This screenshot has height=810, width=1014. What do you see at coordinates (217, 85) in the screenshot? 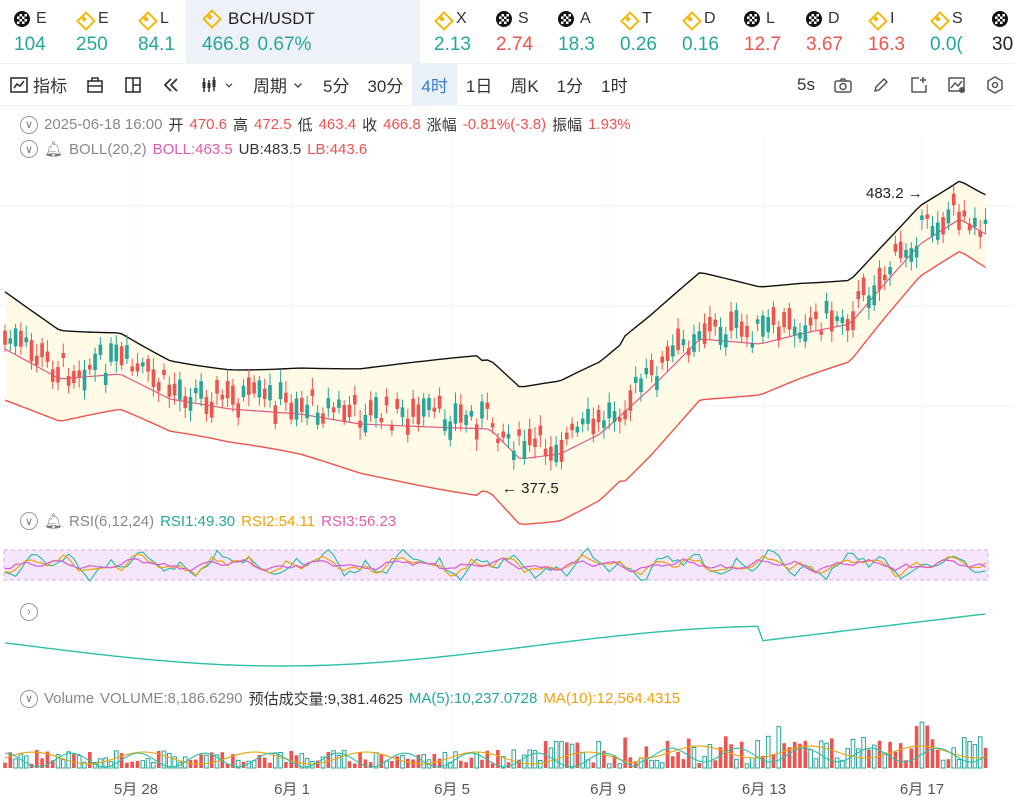
I see `candle-type-button` at bounding box center [217, 85].